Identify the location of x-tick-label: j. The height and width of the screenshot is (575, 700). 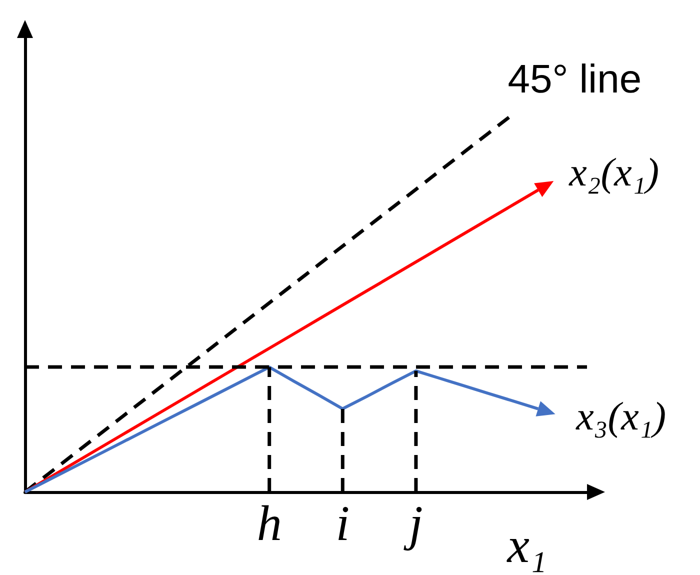
(413, 523).